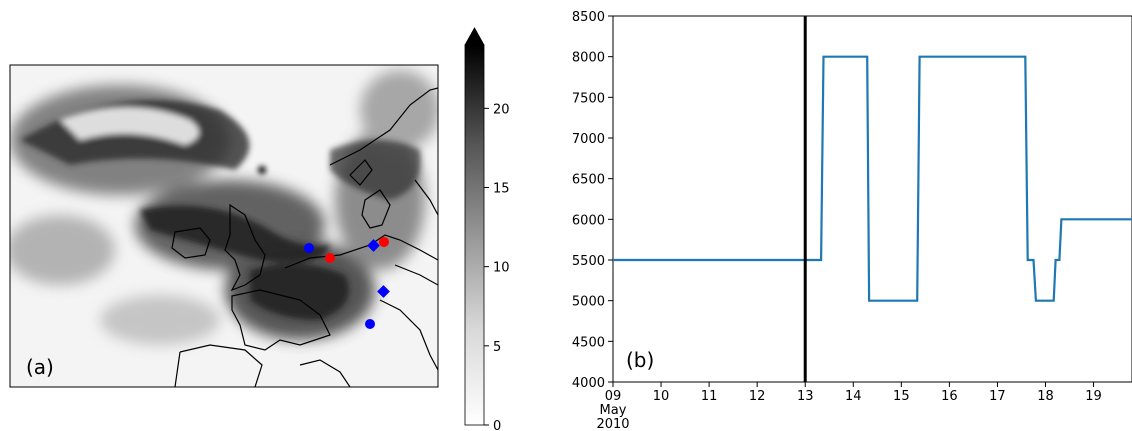 The image size is (1132, 431). I want to click on y-tick-label: 8000, so click(588, 58).